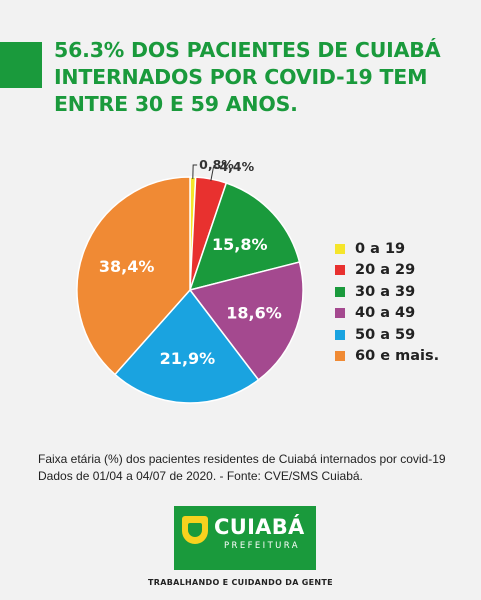 The width and height of the screenshot is (481, 600). I want to click on prefeitura-logo: CUIABÁ PREFEITURA, so click(245, 538).